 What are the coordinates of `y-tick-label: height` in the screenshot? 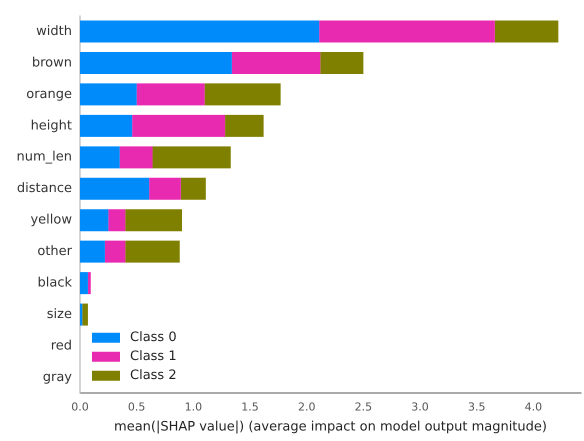 It's located at (51, 126).